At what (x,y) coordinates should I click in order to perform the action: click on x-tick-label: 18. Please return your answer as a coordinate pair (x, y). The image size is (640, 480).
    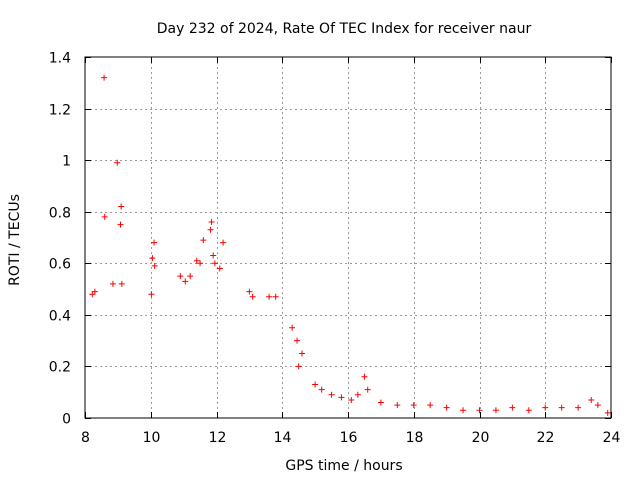
    Looking at the image, I should click on (415, 438).